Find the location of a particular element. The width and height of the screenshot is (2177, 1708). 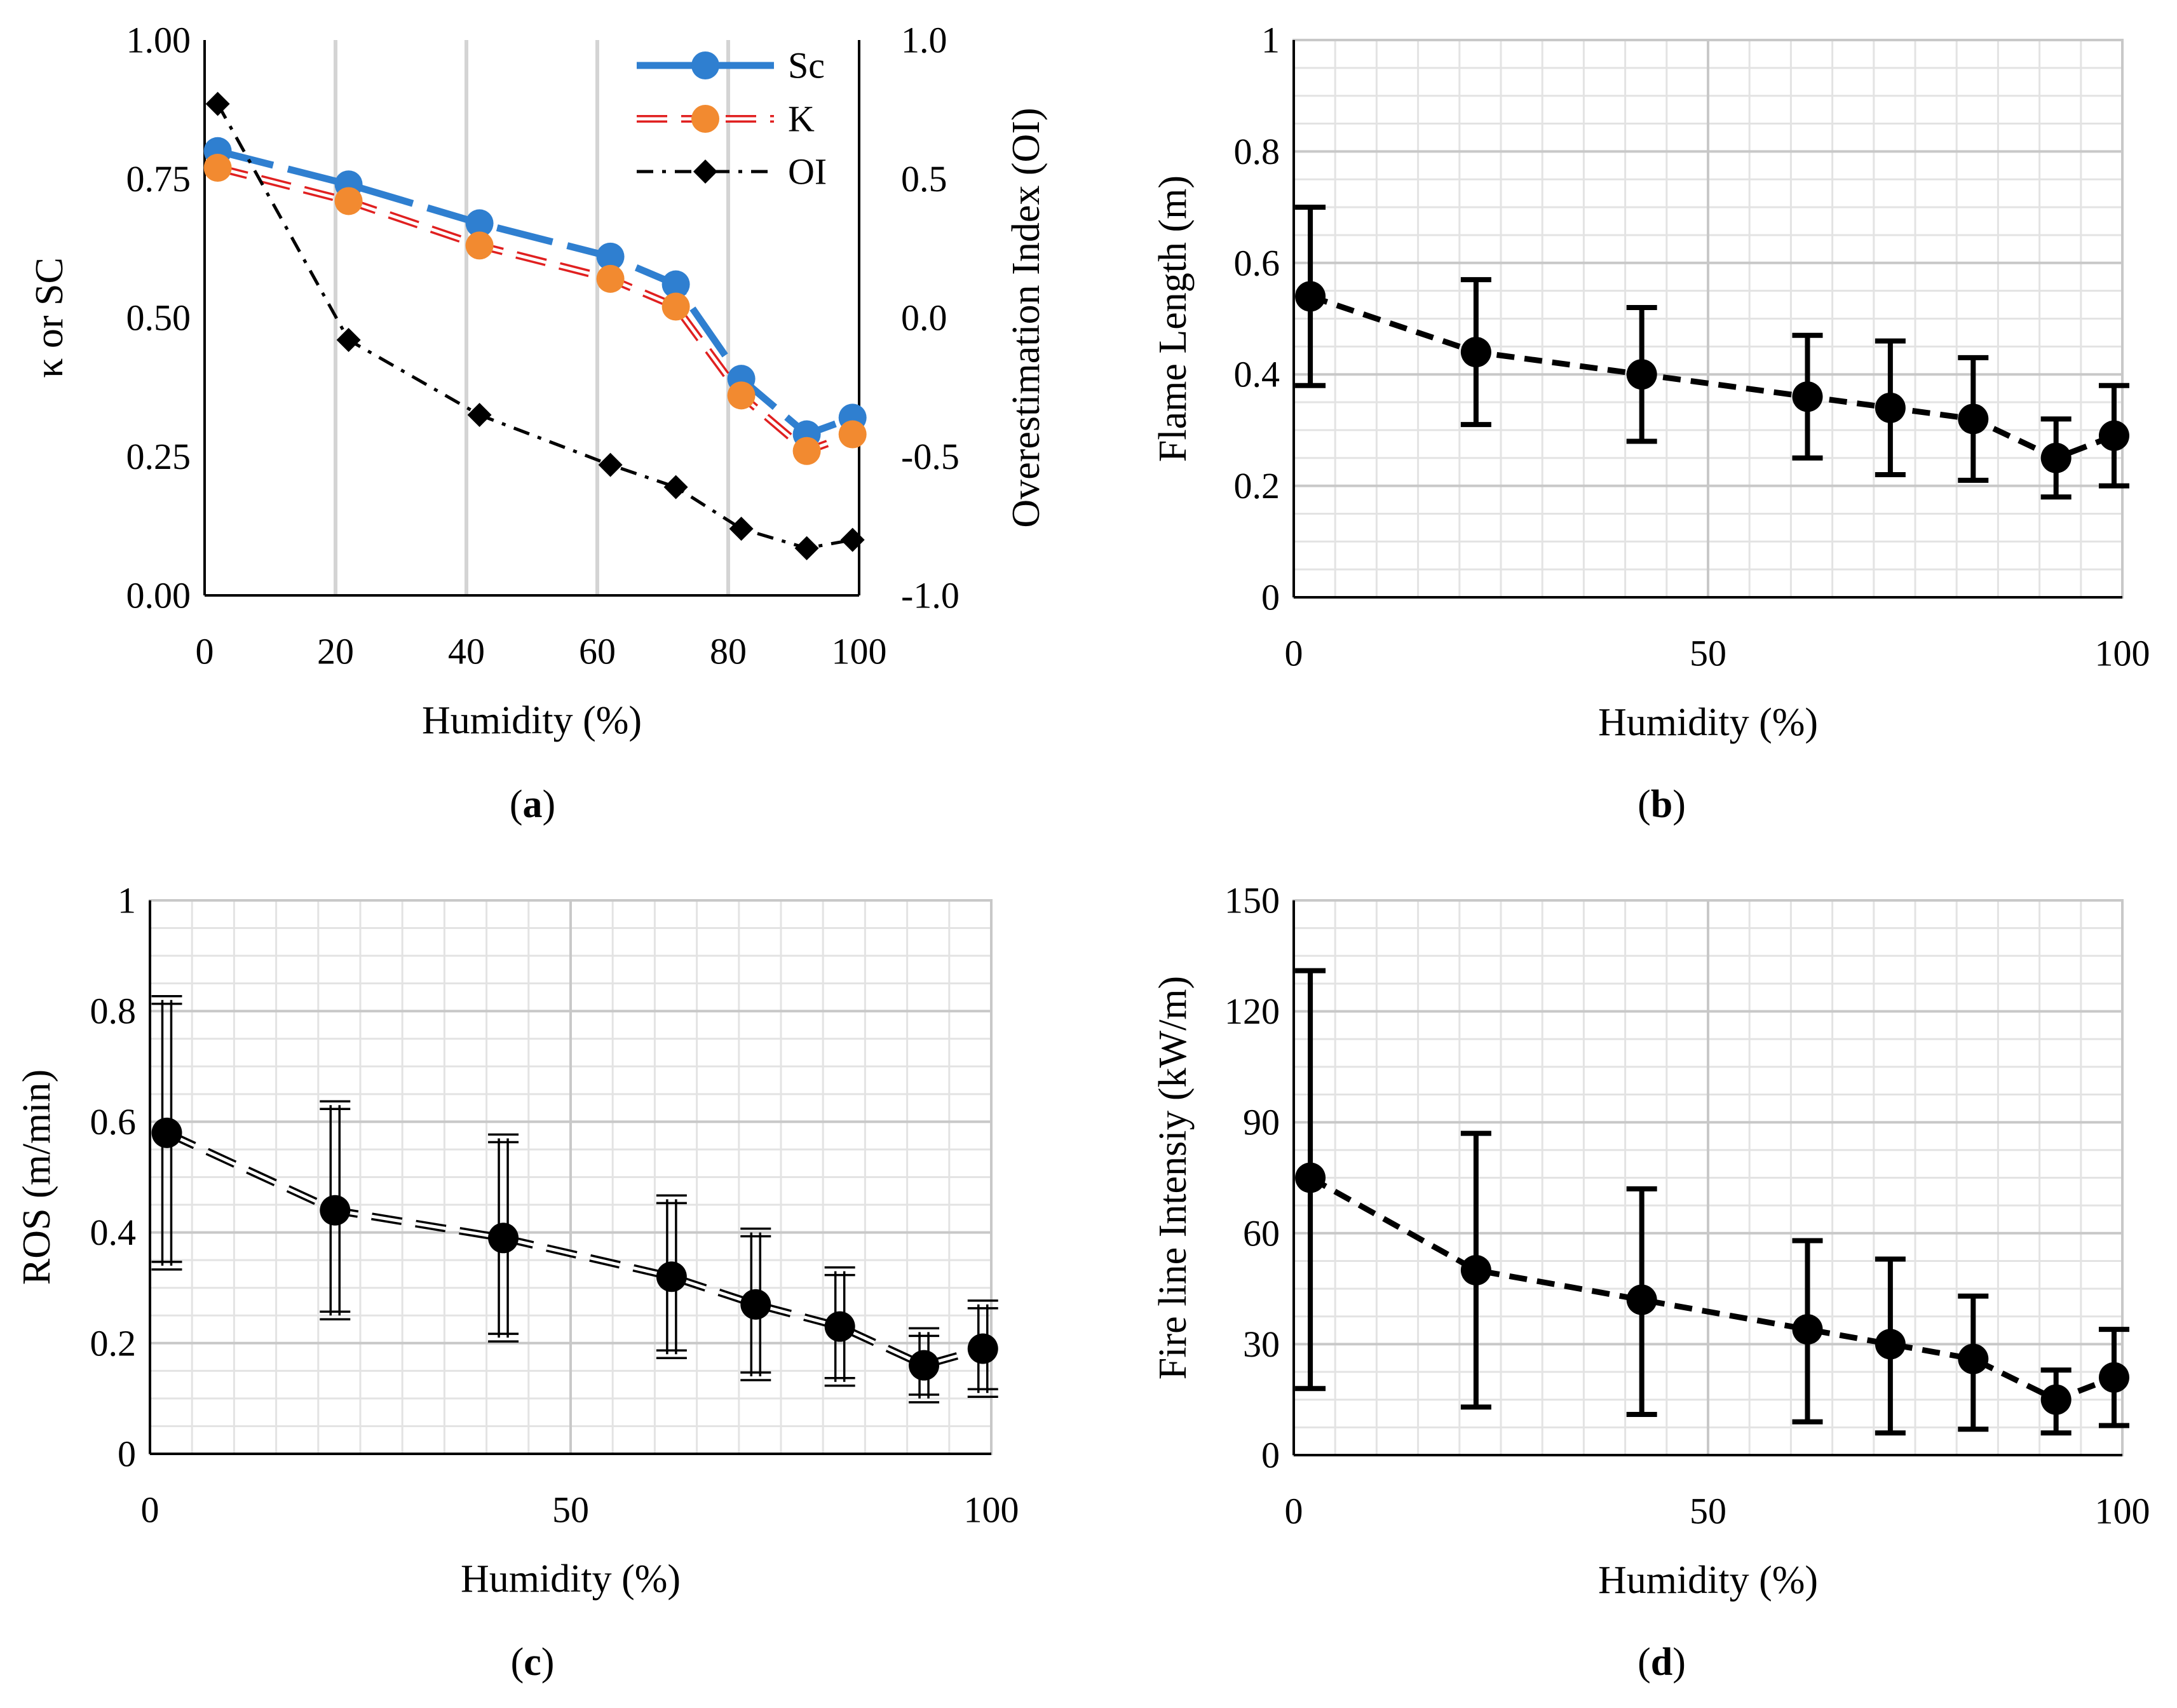

y-tick-label: 60 is located at coordinates (1261, 1233).